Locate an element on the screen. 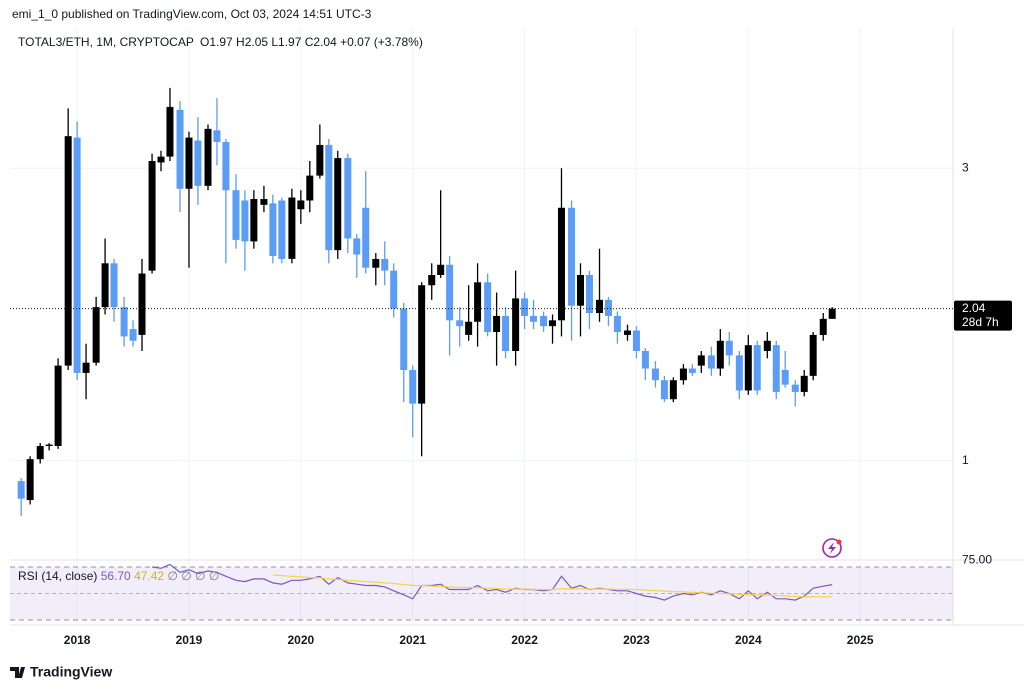 Image resolution: width=1024 pixels, height=689 pixels. logo-mark is located at coordinates (17, 672).